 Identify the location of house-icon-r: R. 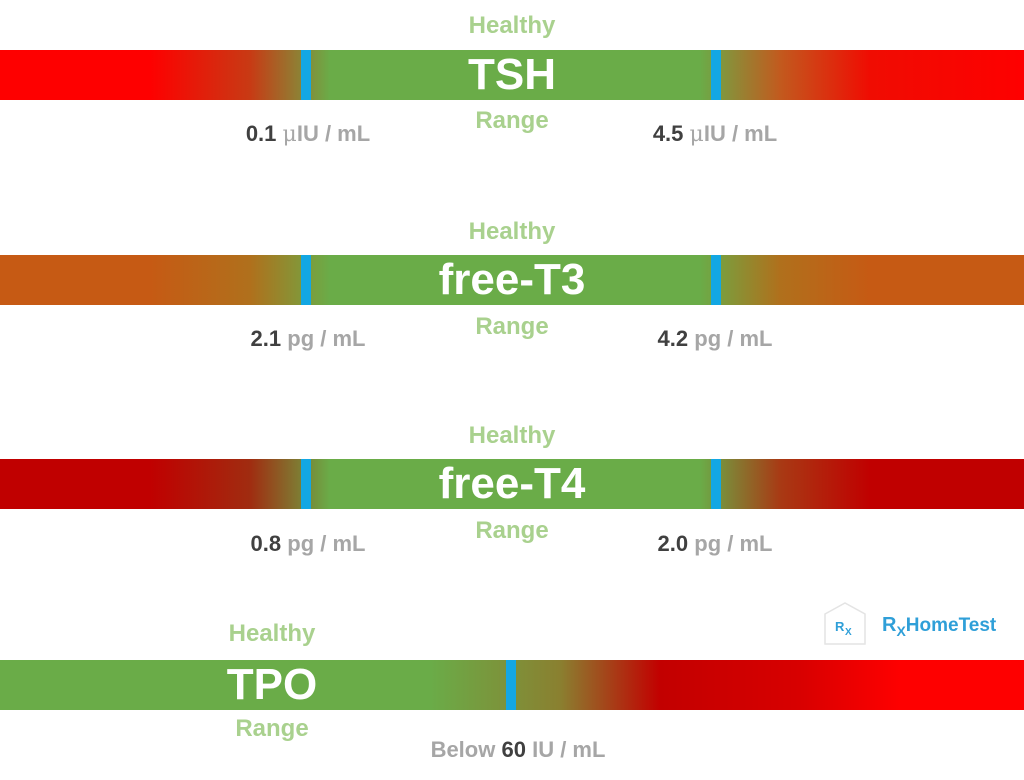
(840, 626).